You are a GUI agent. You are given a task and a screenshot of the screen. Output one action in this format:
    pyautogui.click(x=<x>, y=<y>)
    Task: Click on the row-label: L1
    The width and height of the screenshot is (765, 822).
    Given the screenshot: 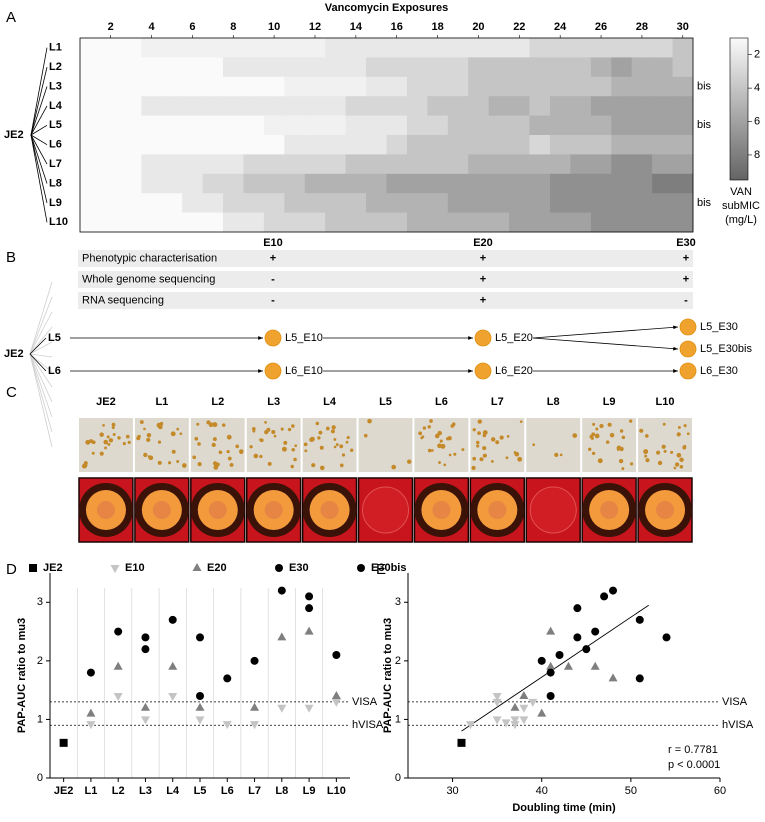 What is the action you would take?
    pyautogui.click(x=55, y=48)
    